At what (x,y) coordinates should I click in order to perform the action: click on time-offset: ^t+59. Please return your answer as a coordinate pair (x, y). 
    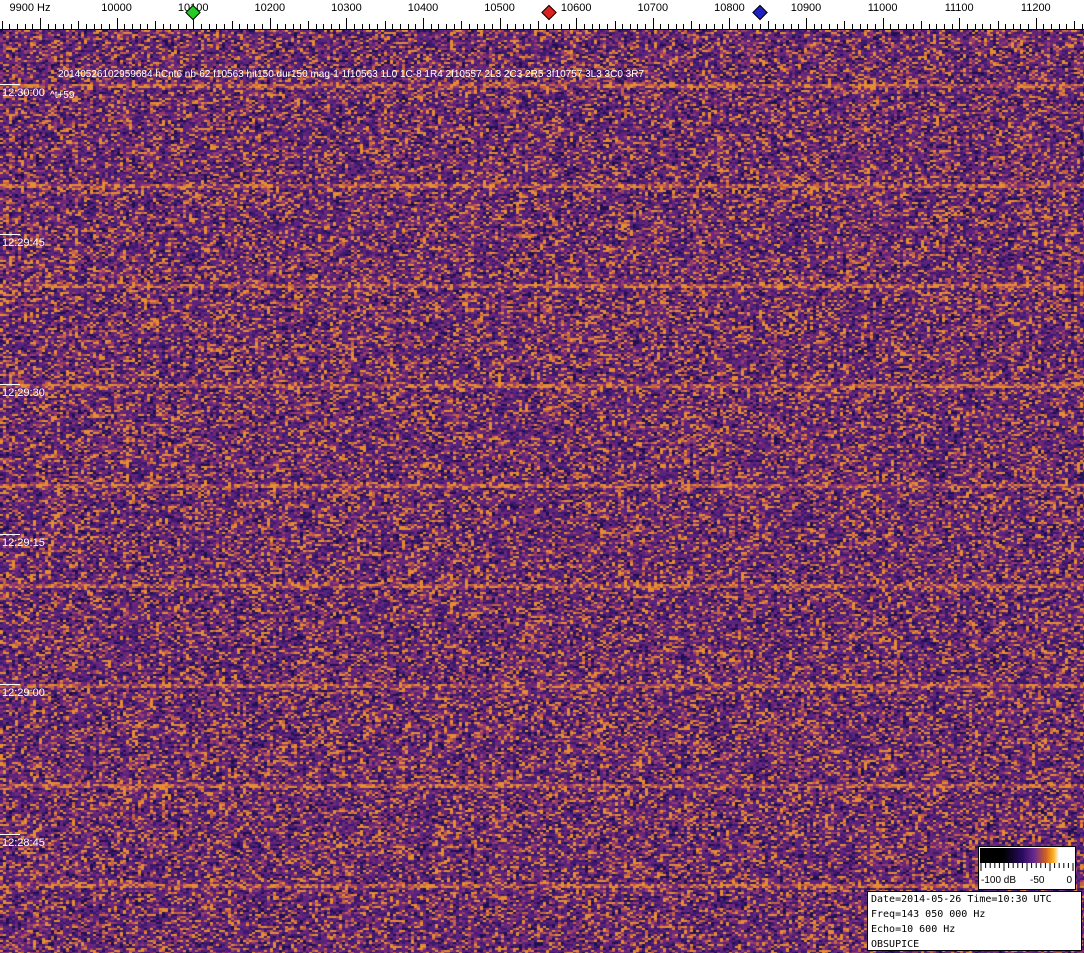
    Looking at the image, I should click on (62, 95).